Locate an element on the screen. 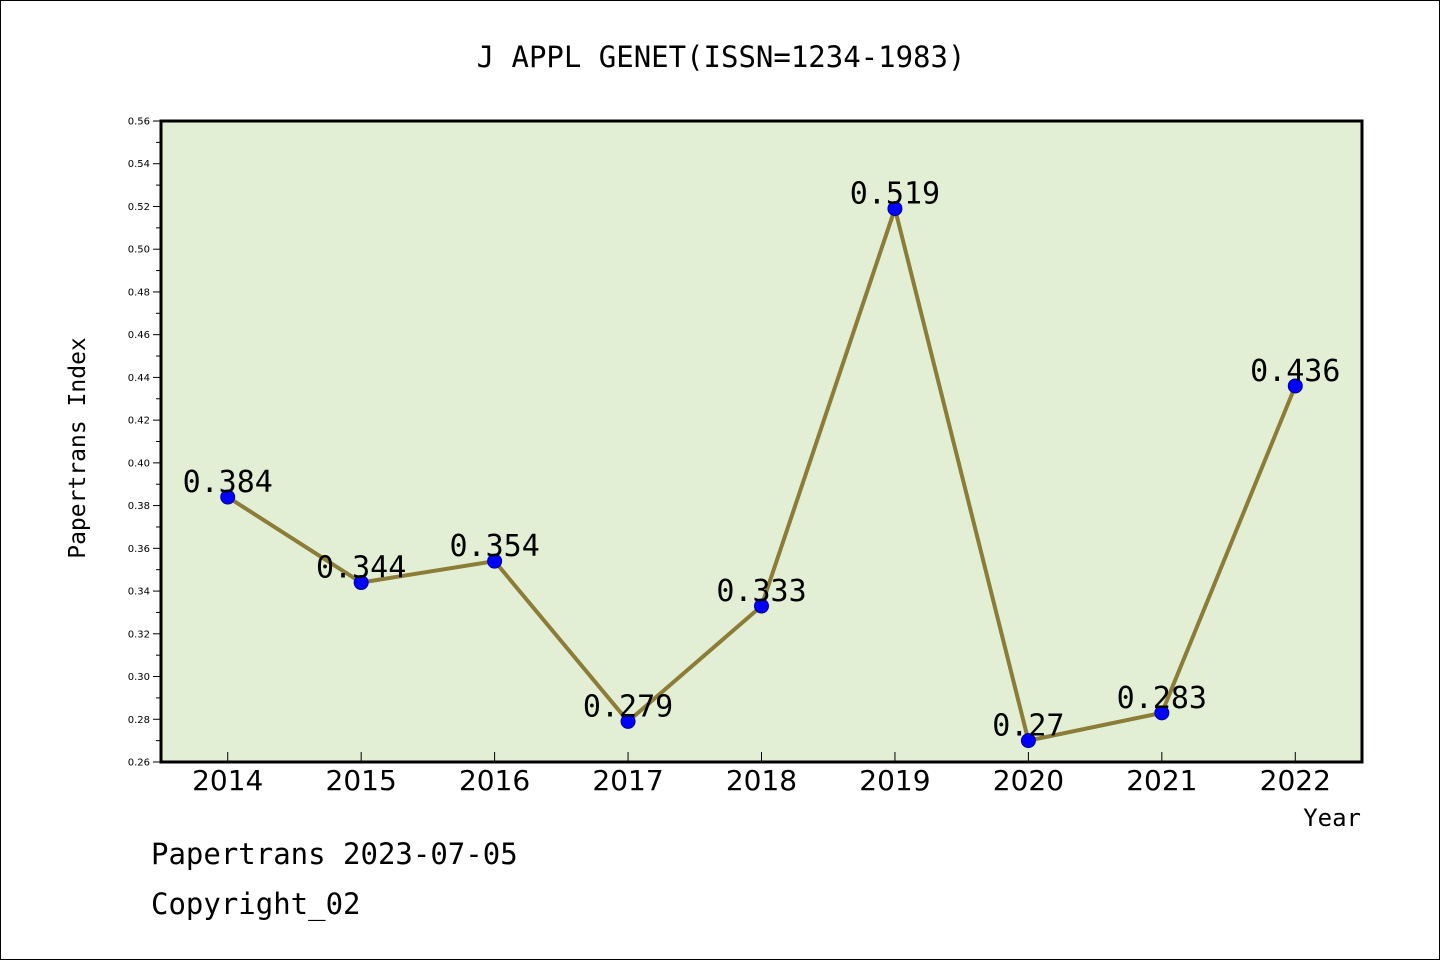  data-label-2017: 0.279 is located at coordinates (628, 706).